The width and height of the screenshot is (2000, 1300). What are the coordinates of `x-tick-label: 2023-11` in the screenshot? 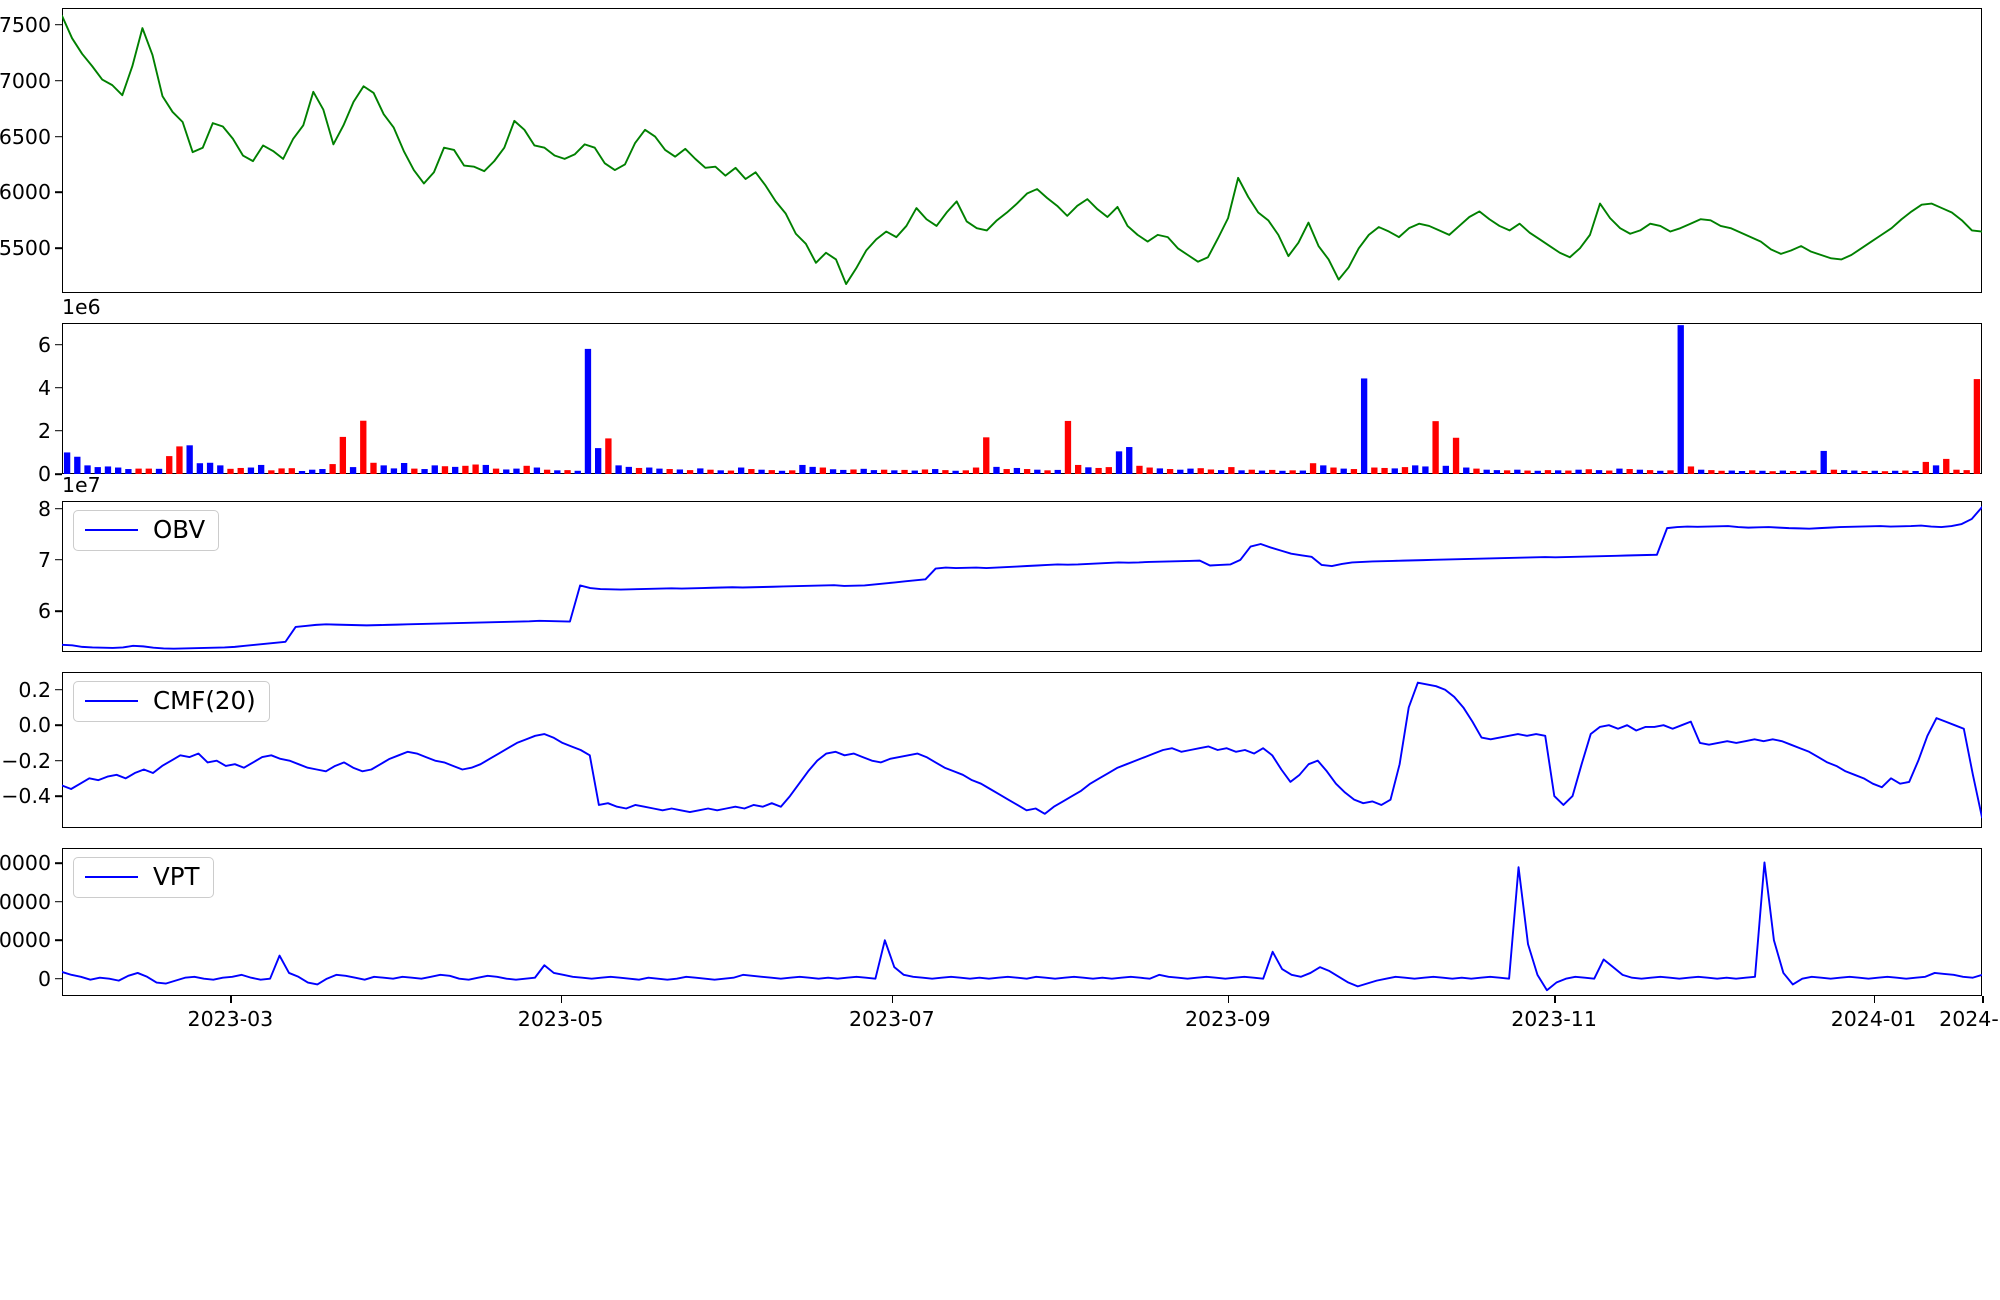 It's located at (1554, 1019).